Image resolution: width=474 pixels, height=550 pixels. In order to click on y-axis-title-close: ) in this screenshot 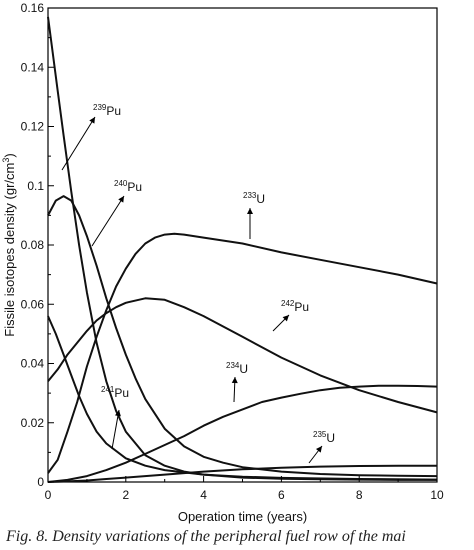, I will do `click(9, 155)`.